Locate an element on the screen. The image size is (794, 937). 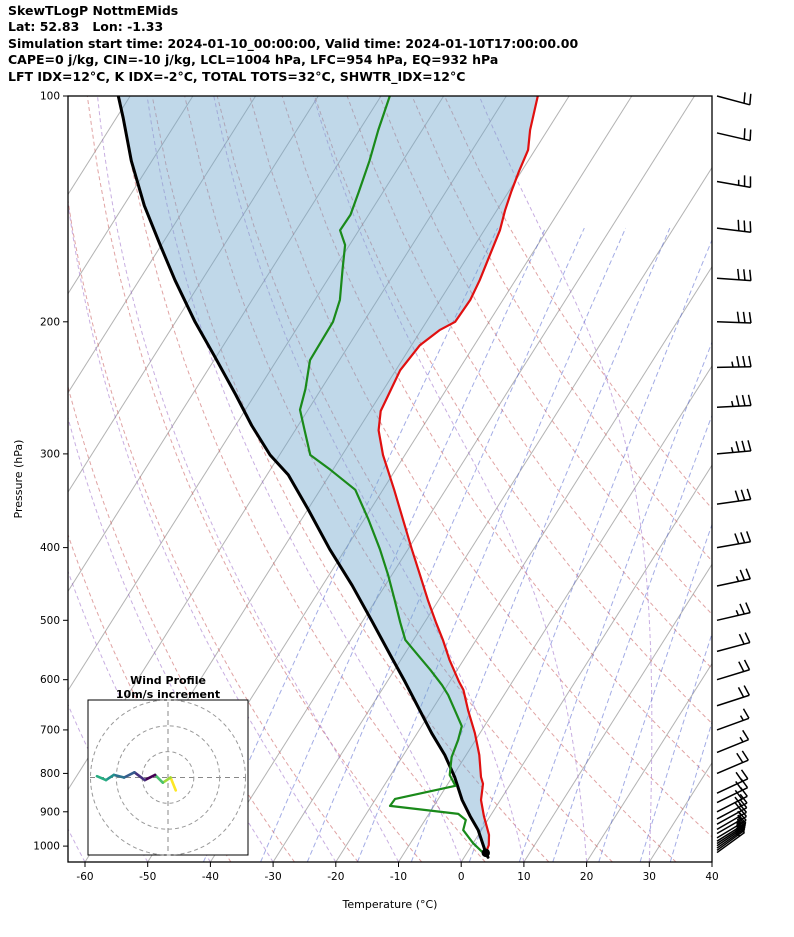
x-axis-label: Temperature (°C) is located at coordinates (390, 904).